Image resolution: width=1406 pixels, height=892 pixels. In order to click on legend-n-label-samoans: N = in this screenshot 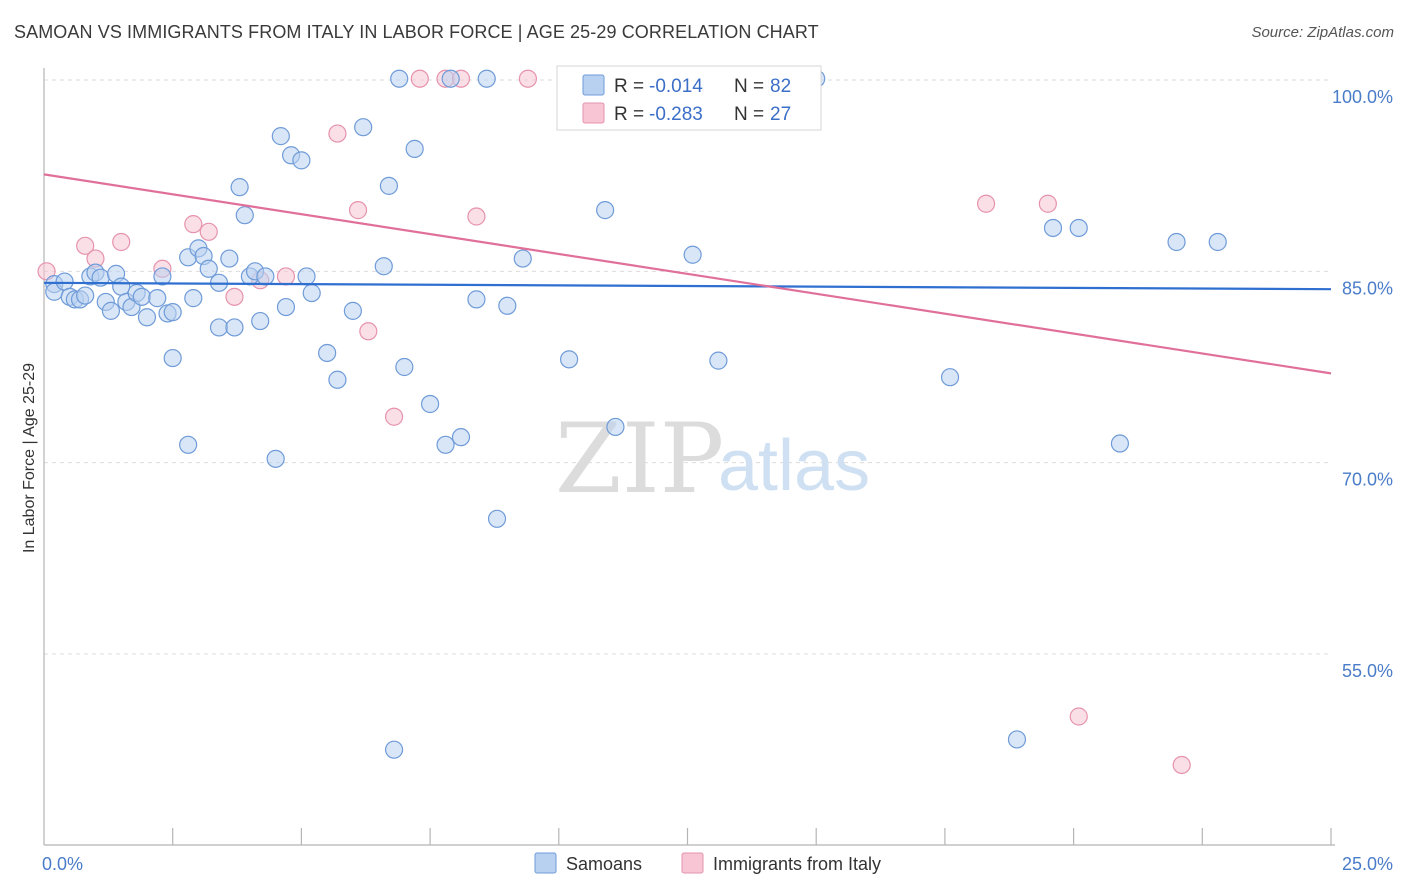, I will do `click(749, 86)`.